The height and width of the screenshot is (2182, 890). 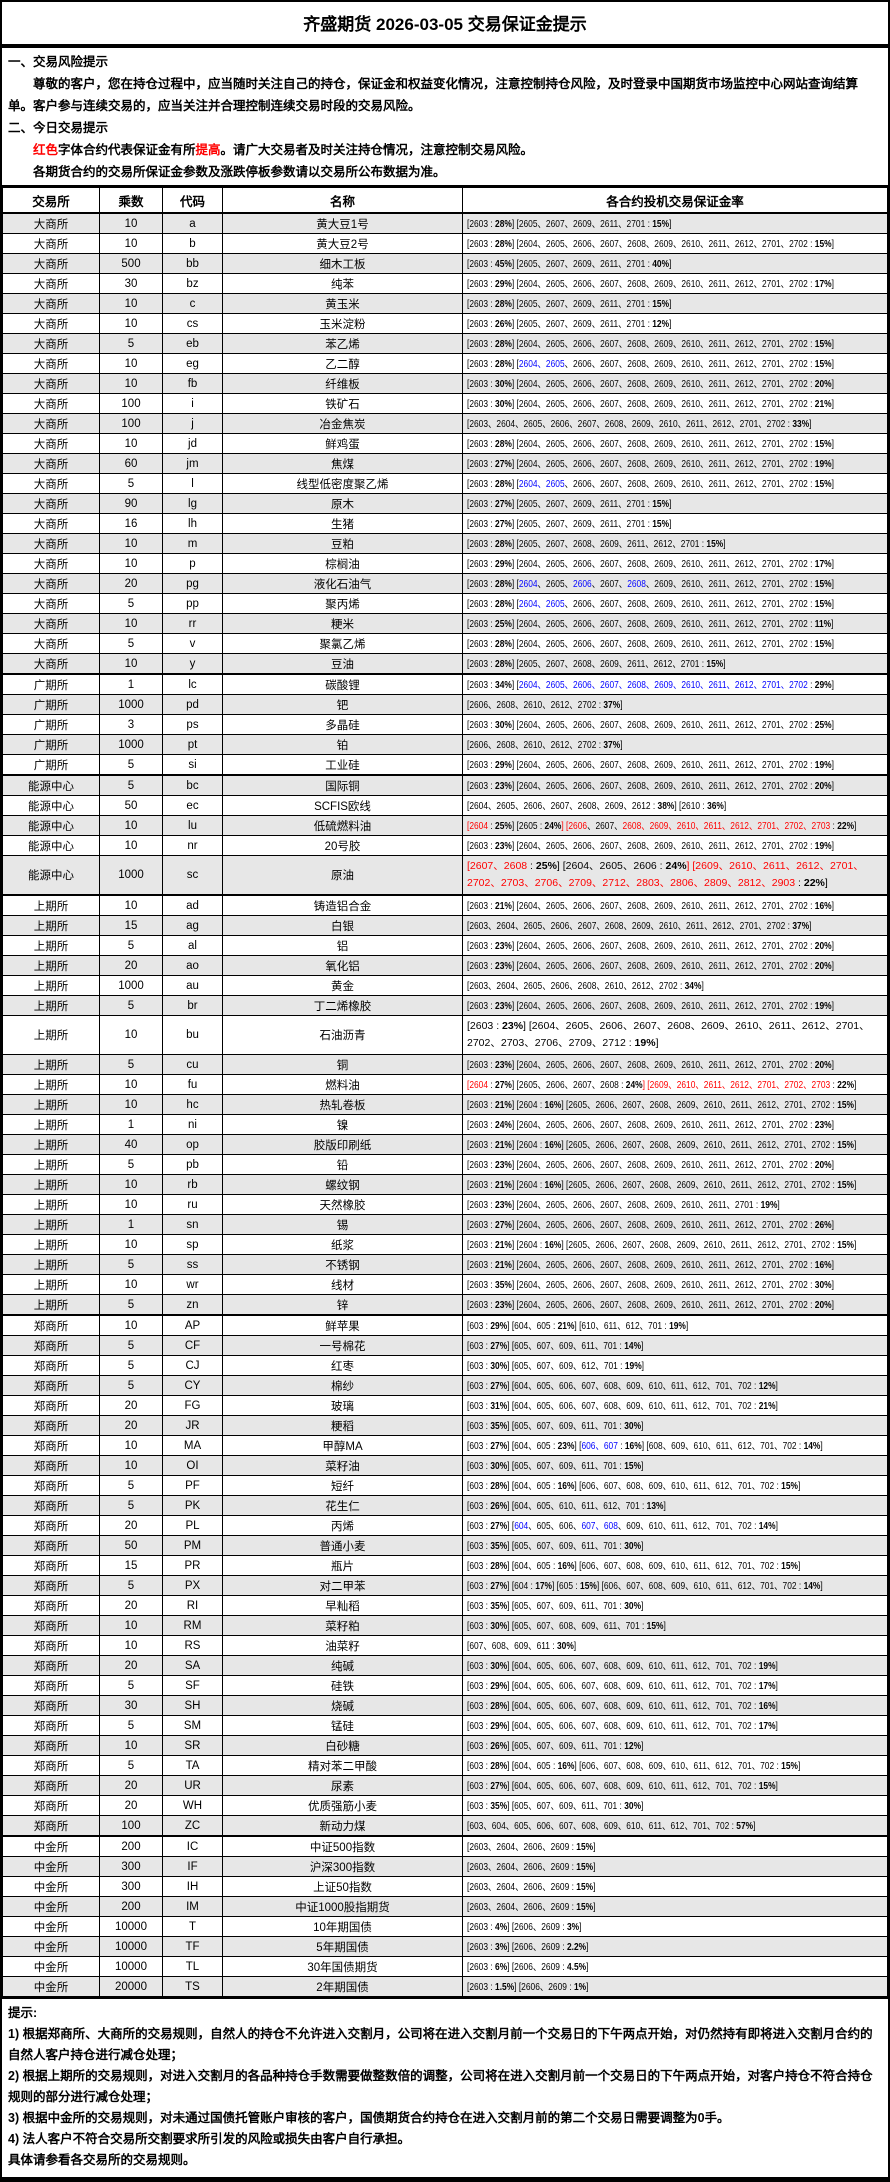 I want to click on rate-text: 25%, so click(x=503, y=826).